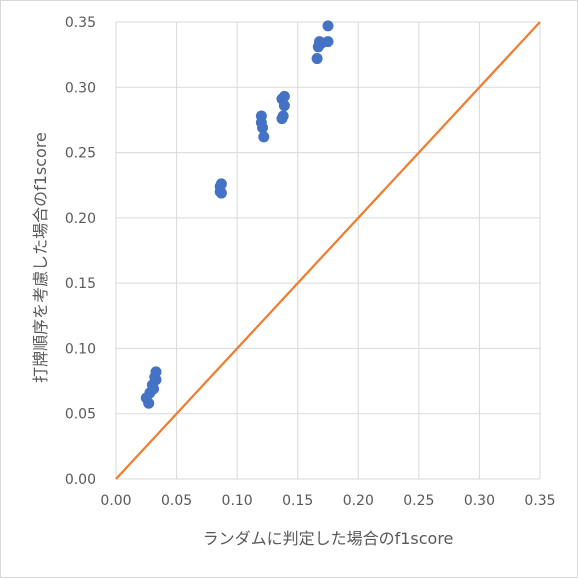 The height and width of the screenshot is (579, 578). What do you see at coordinates (297, 501) in the screenshot?
I see `x-tick-label: 0.15` at bounding box center [297, 501].